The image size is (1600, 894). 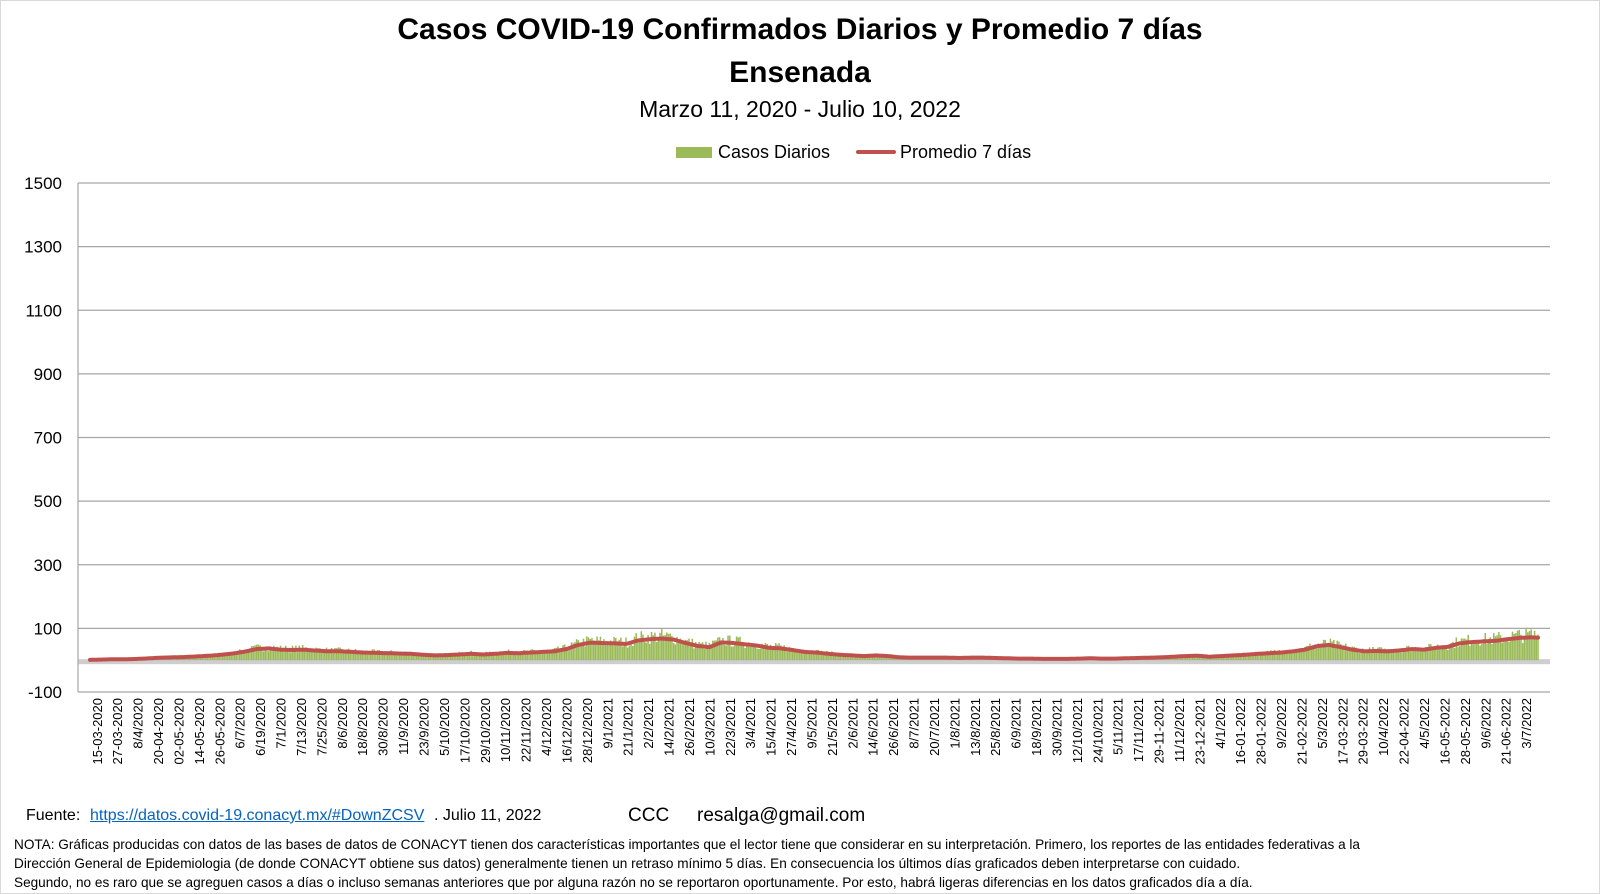 What do you see at coordinates (48, 438) in the screenshot?
I see `y-tick-label: 700` at bounding box center [48, 438].